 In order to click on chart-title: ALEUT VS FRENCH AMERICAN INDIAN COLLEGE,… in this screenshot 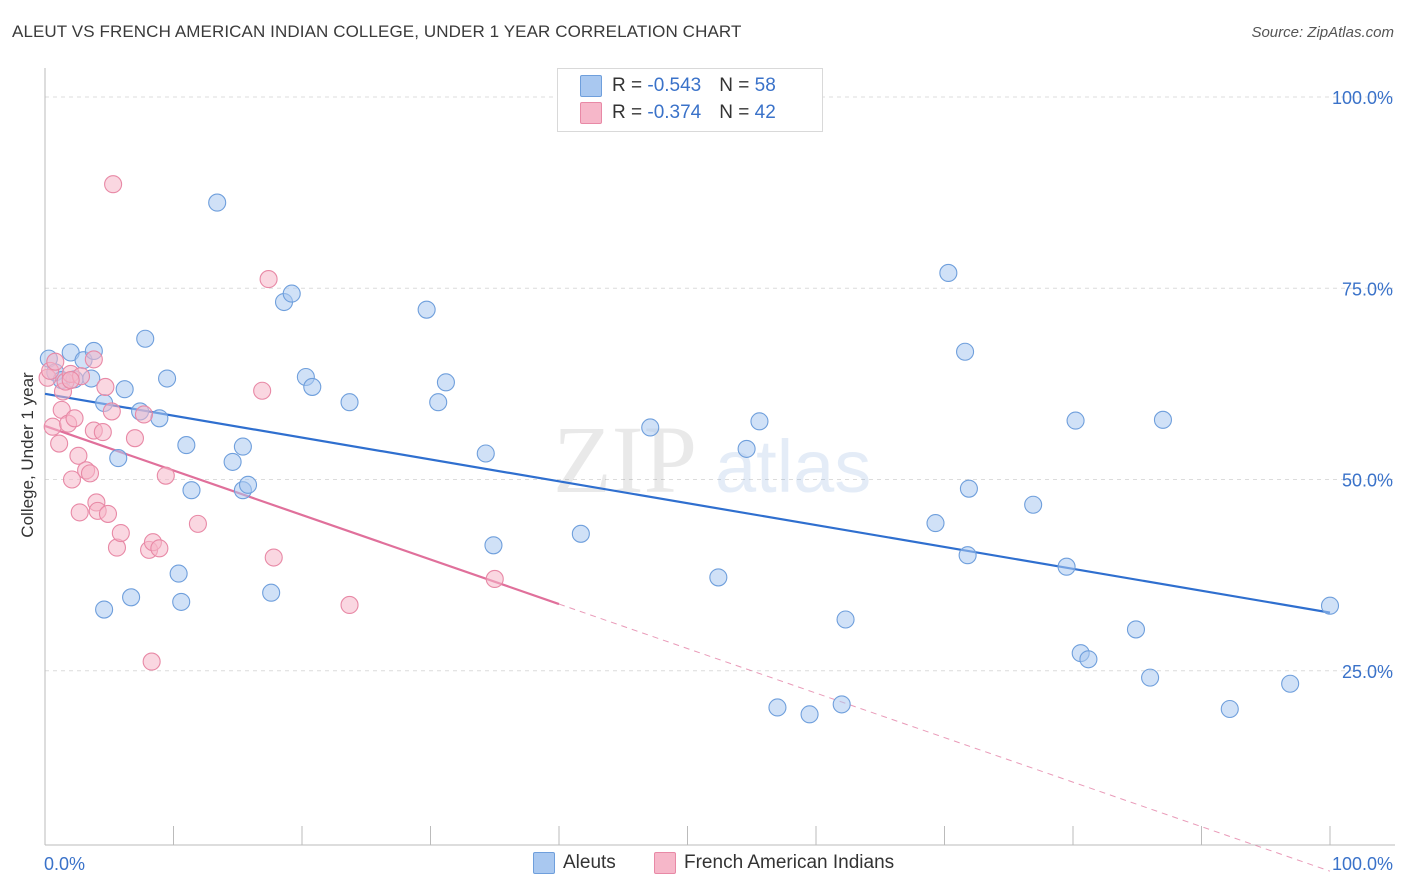, I will do `click(377, 31)`.